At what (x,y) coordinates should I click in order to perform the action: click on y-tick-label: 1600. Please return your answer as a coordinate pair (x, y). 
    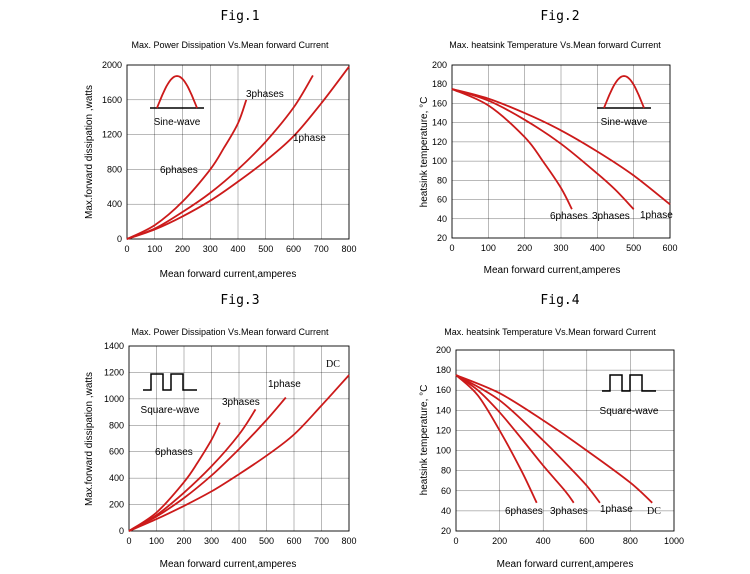
    Looking at the image, I should click on (112, 100).